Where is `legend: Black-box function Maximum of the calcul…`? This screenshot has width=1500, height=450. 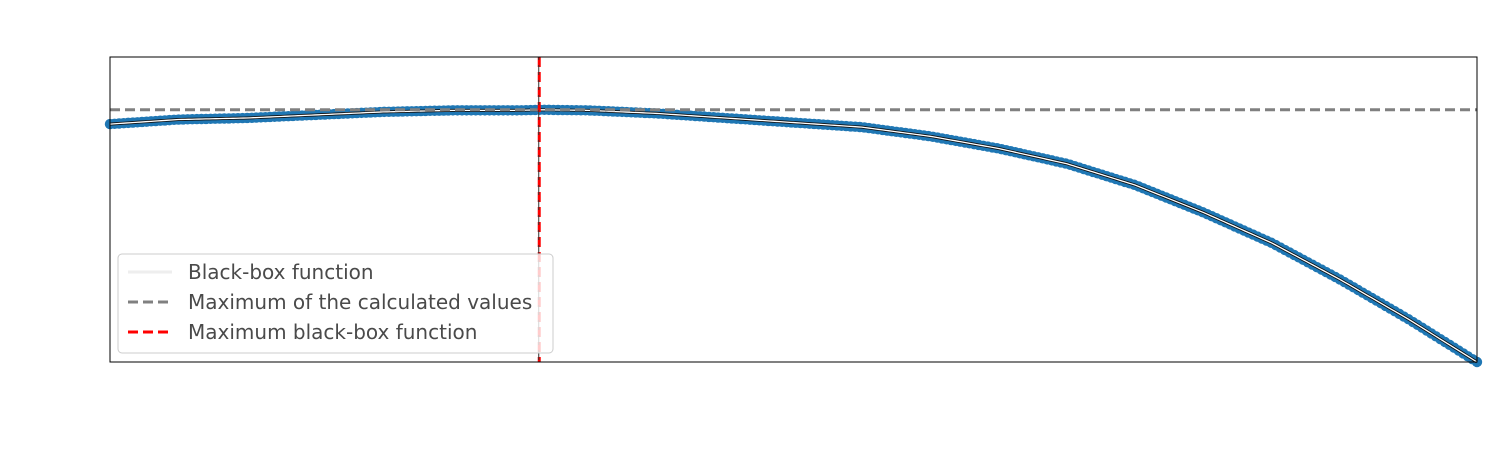 legend: Black-box function Maximum of the calcul… is located at coordinates (335, 303).